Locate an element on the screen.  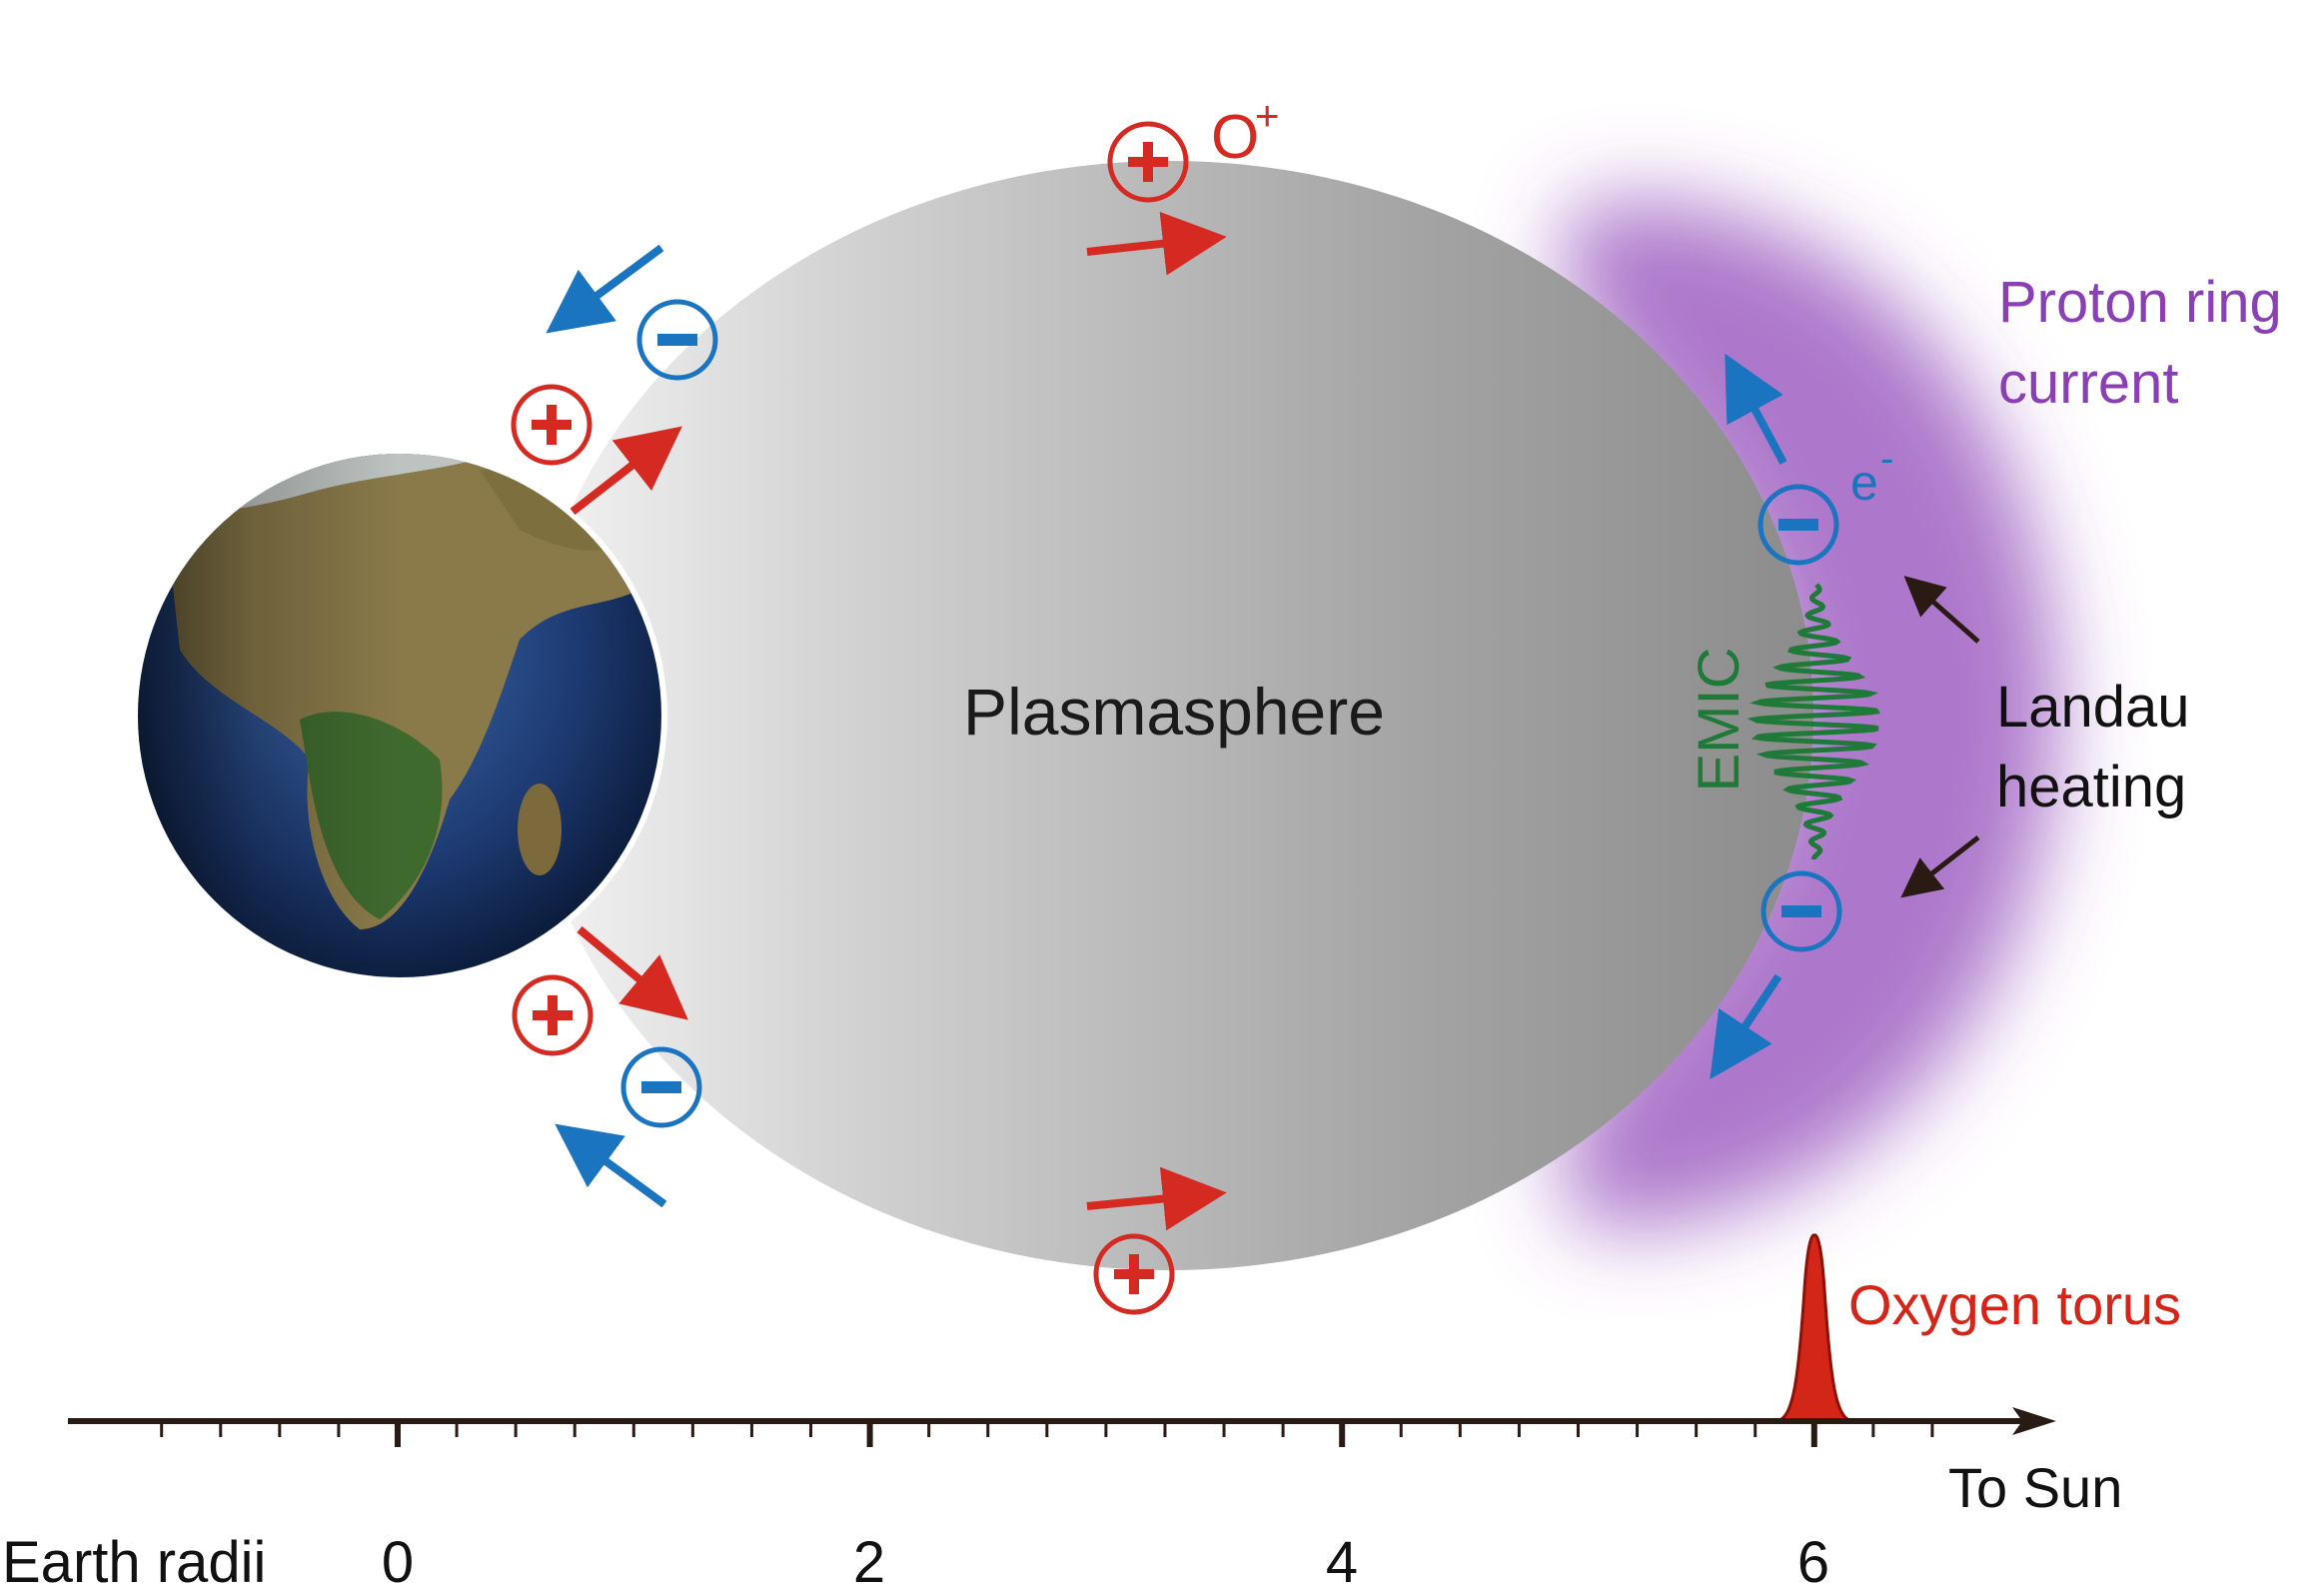
oxygen-ion-symbol: O is located at coordinates (1235, 137).